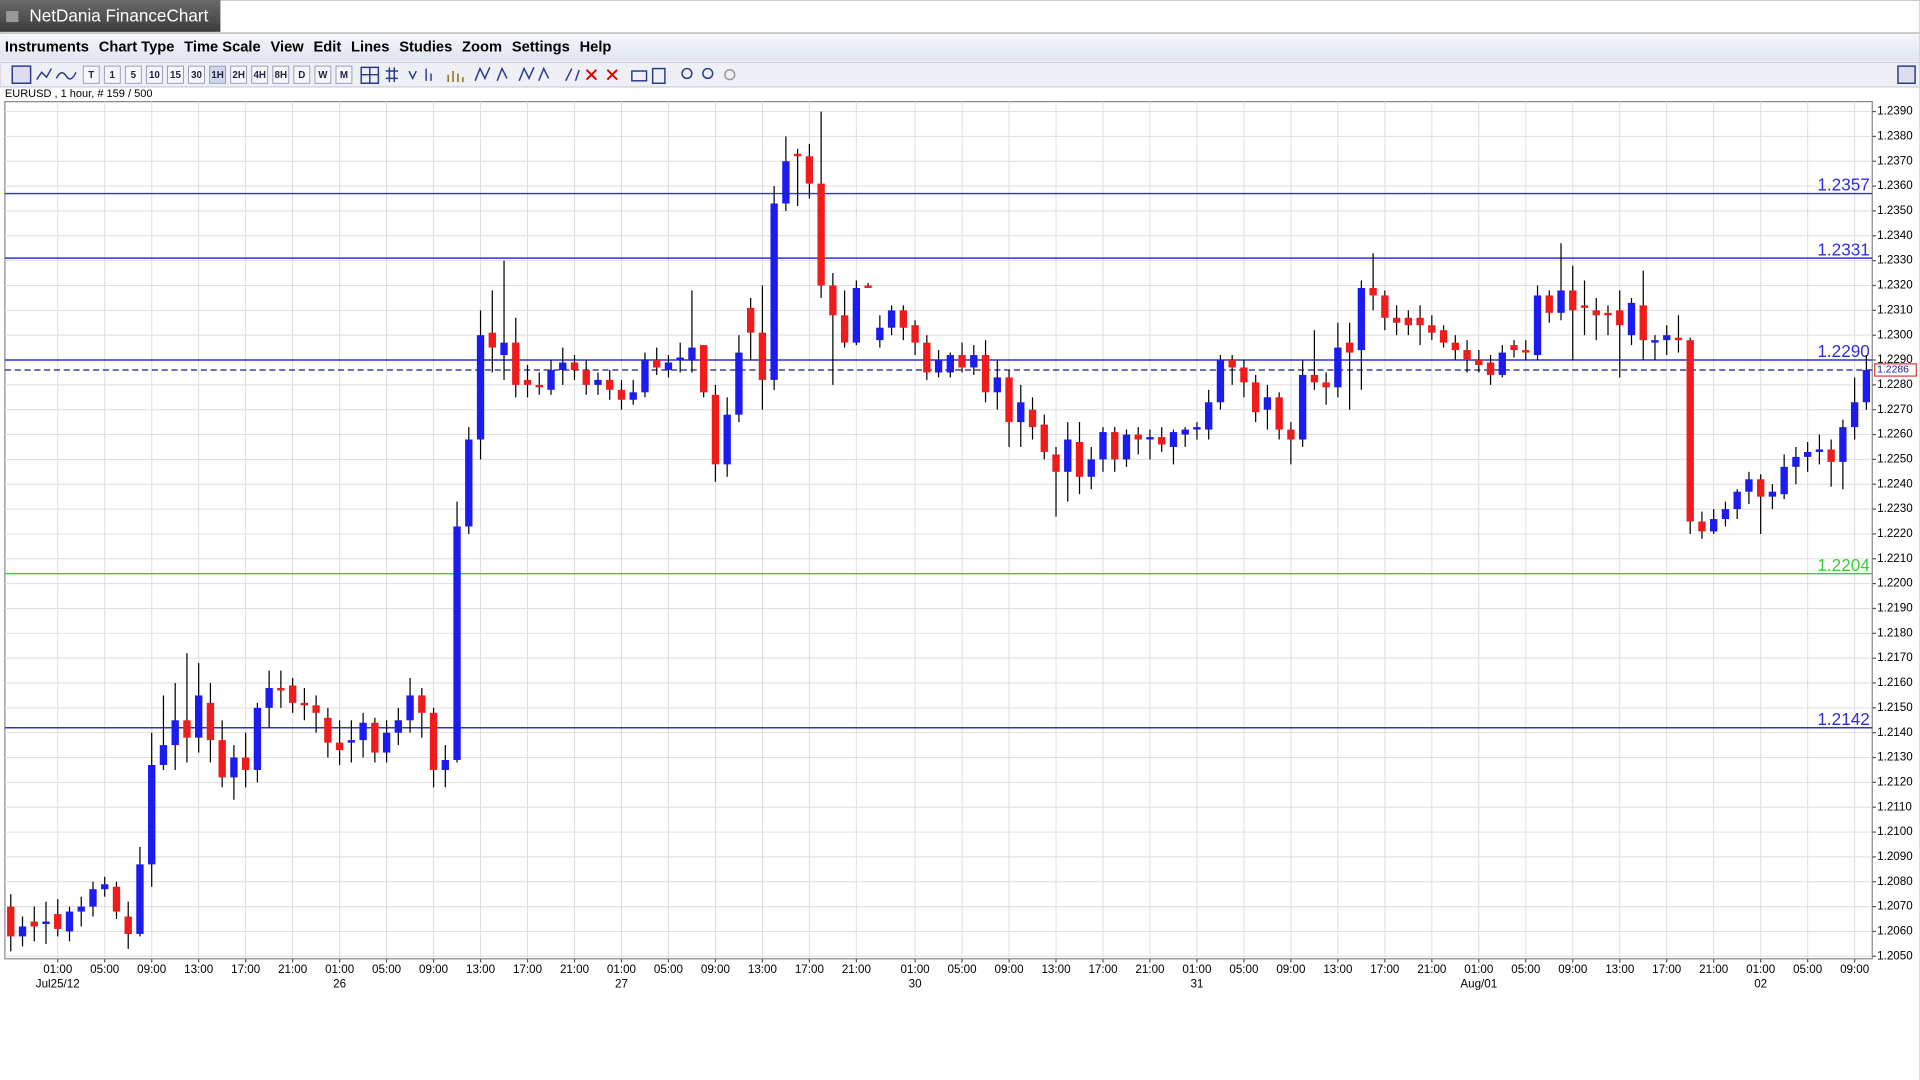 The width and height of the screenshot is (1920, 1080). I want to click on menu-item: Zoom, so click(482, 48).